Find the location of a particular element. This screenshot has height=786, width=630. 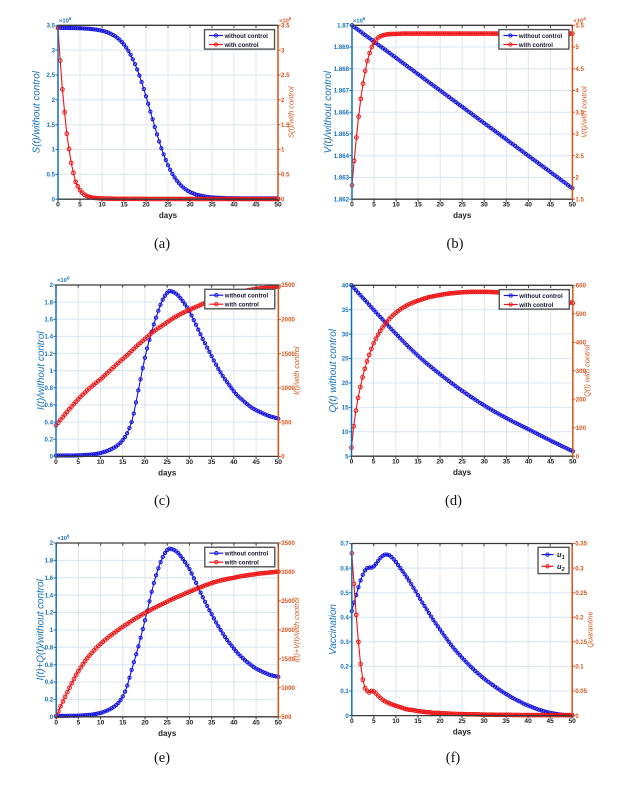

svg-text: (b) is located at coordinates (455, 244).